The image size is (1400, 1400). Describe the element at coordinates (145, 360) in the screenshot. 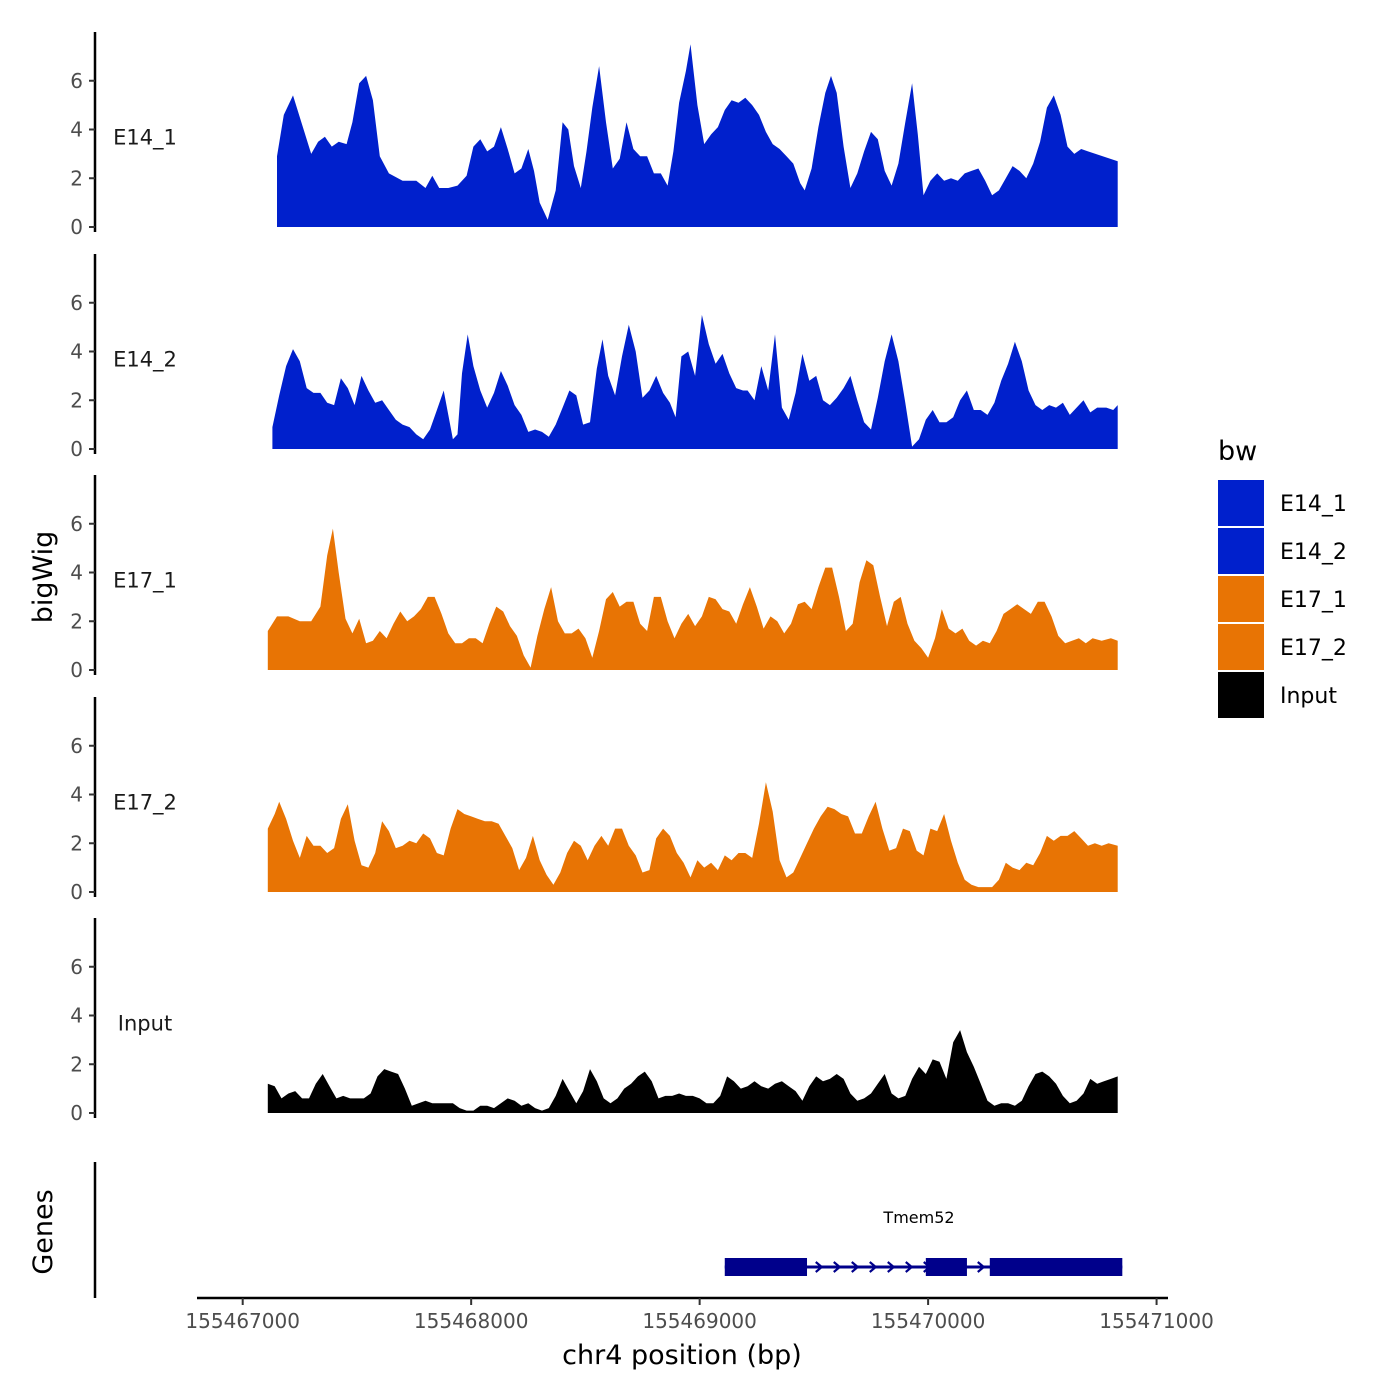

I see `track-label: E14_2` at that location.